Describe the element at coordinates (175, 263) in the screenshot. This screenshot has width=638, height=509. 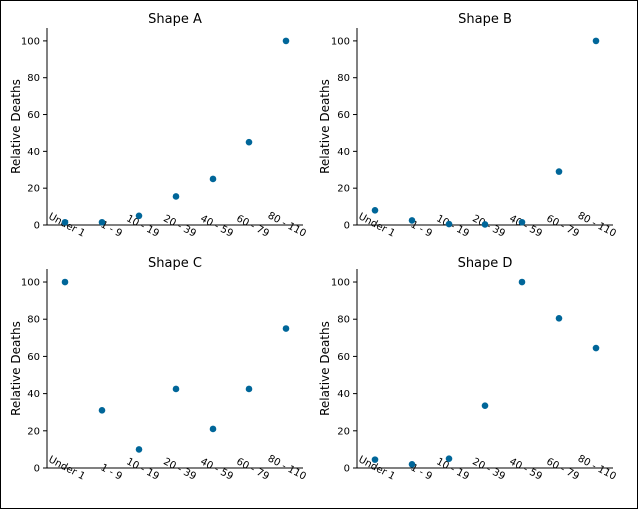
I see `chart-title: Shape C` at that location.